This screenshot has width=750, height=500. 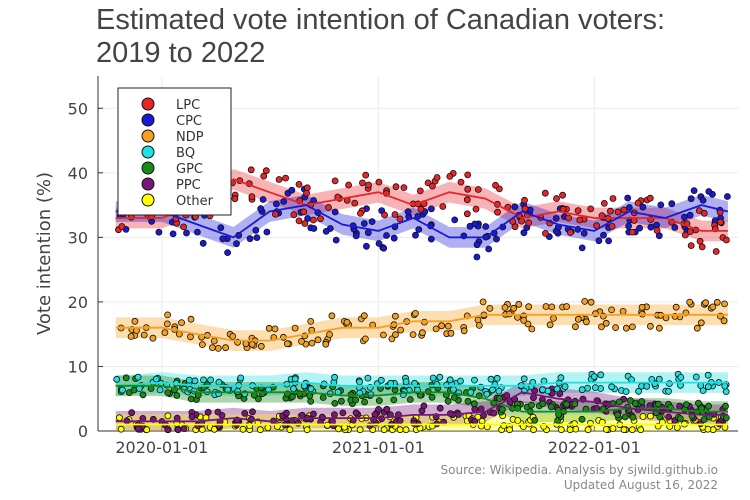 I want to click on y-tick-label: 20, so click(x=78, y=302).